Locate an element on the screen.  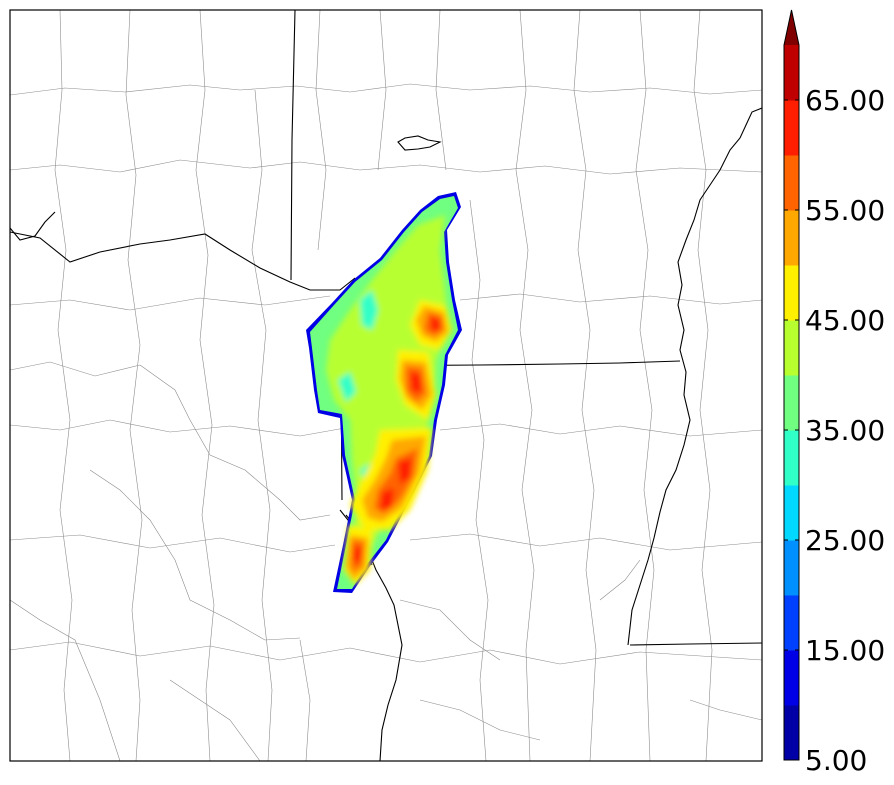
colorbar-labels: 5.00 15.00 25.00 35.00 45.00 55.00 65.00 is located at coordinates (845, 430).